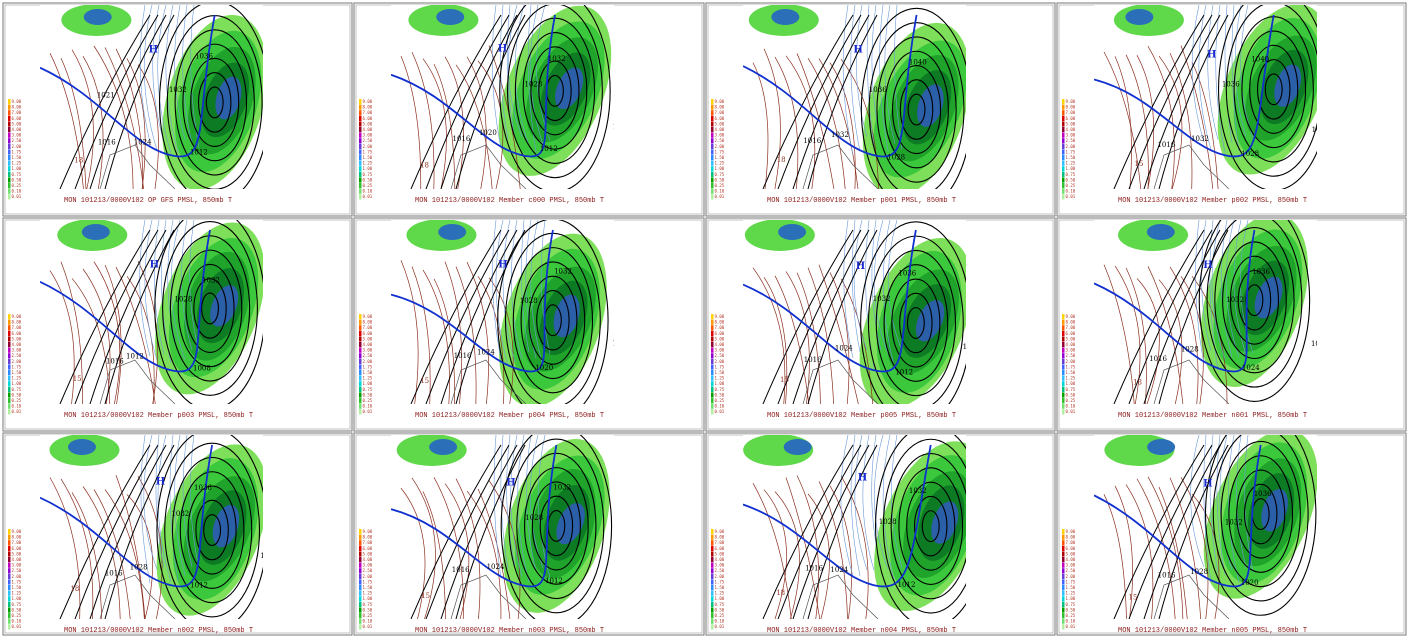 Image resolution: width=1418 pixels, height=639 pixels. What do you see at coordinates (1205, 97) in the screenshot?
I see `map: H 1040 1036 1032 1016 1028 1004 15` at bounding box center [1205, 97].